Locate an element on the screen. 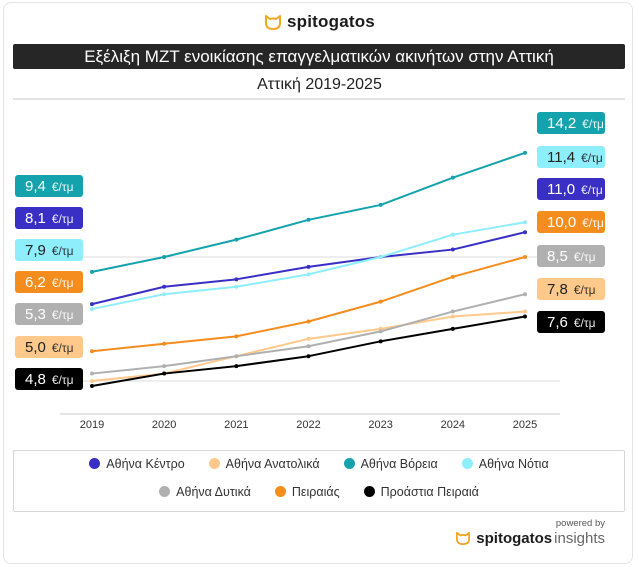  legend-label: Αθήνα Ανατολικά is located at coordinates (272, 464).